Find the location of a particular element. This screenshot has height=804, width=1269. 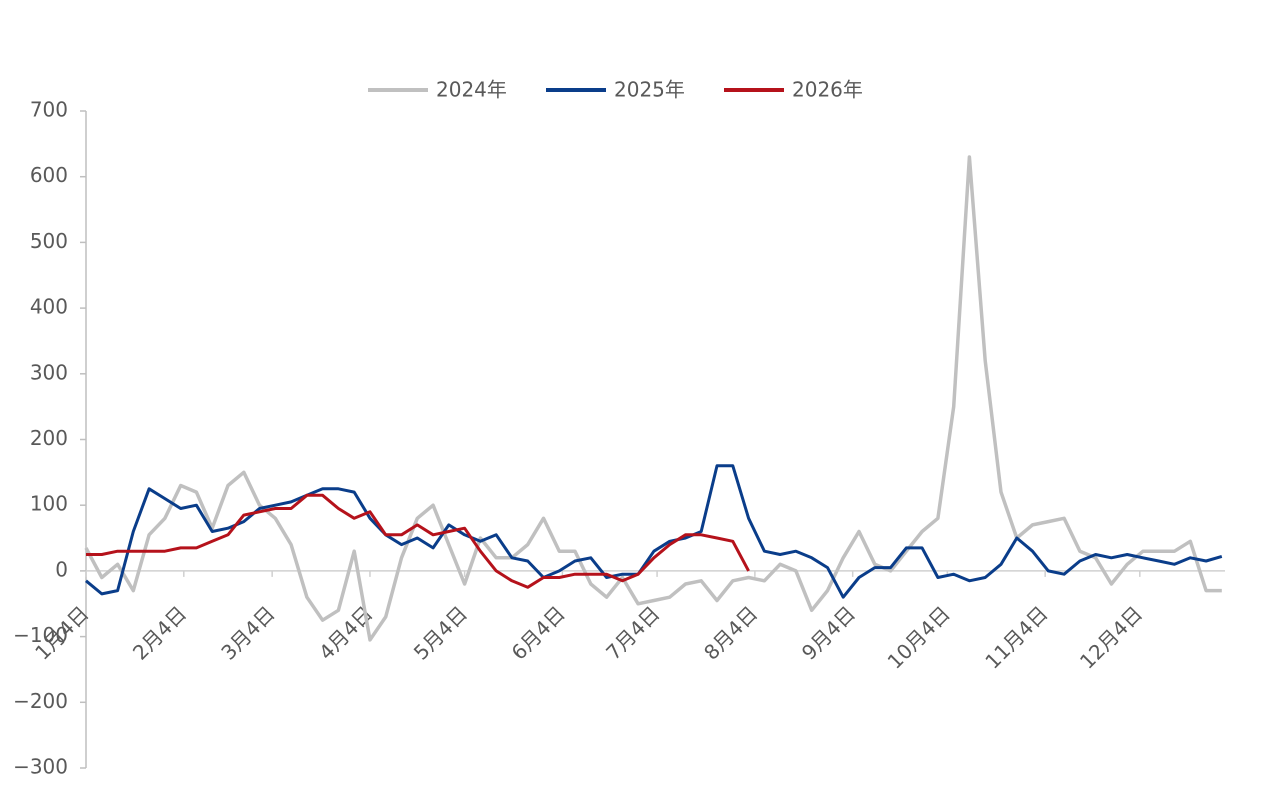

x-tick-label: 12月4日 is located at coordinates (1111, 637).